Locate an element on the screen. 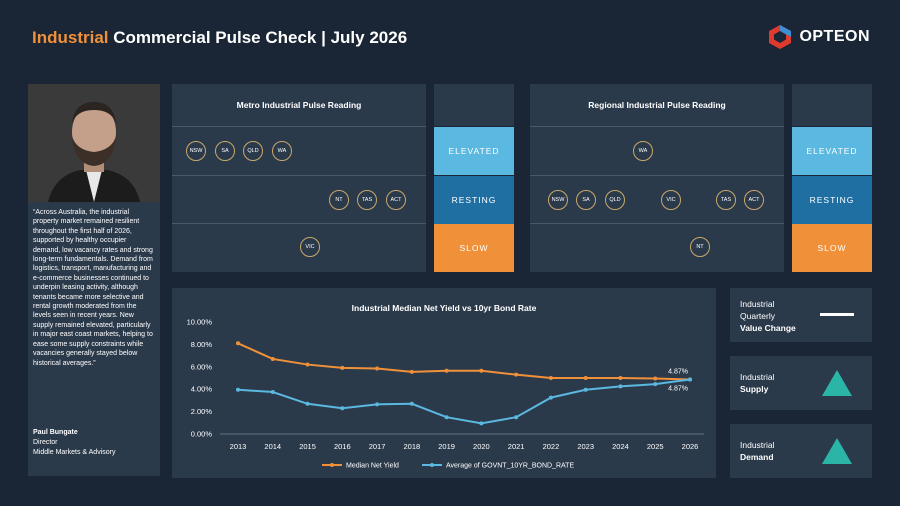 The image size is (900, 506). value-change-indicator: Industrial Quarterly Value Change is located at coordinates (801, 315).